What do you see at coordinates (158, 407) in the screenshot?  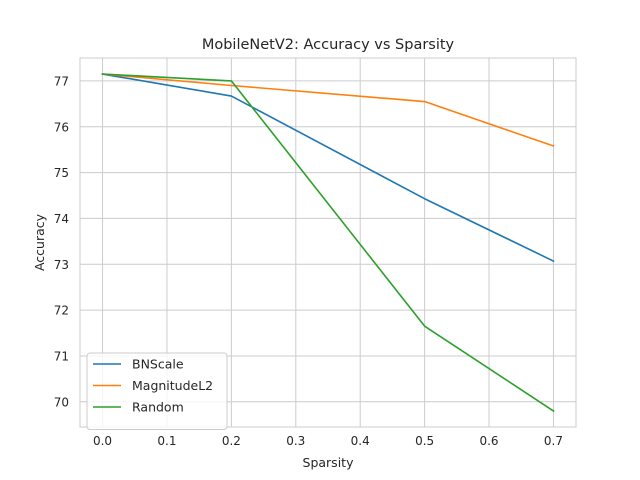 I see `legend-label-random: Random` at bounding box center [158, 407].